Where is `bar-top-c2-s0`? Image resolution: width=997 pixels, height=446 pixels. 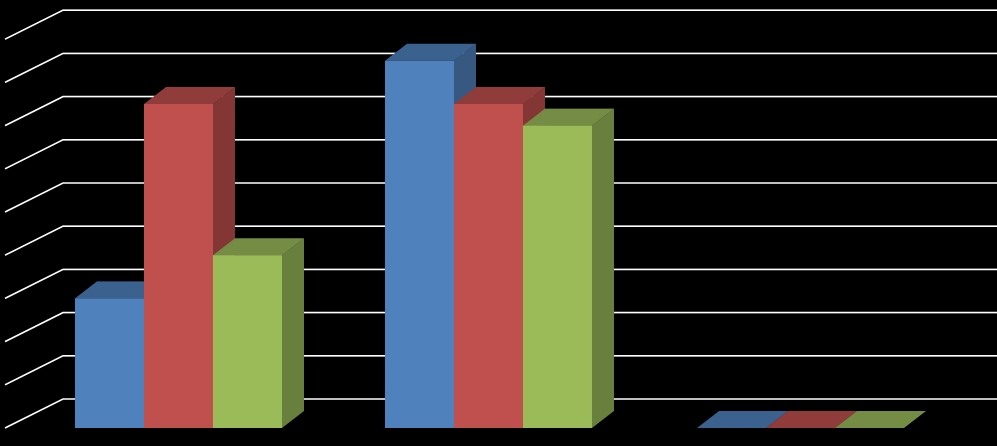 bar-top-c2-s0 is located at coordinates (742, 419).